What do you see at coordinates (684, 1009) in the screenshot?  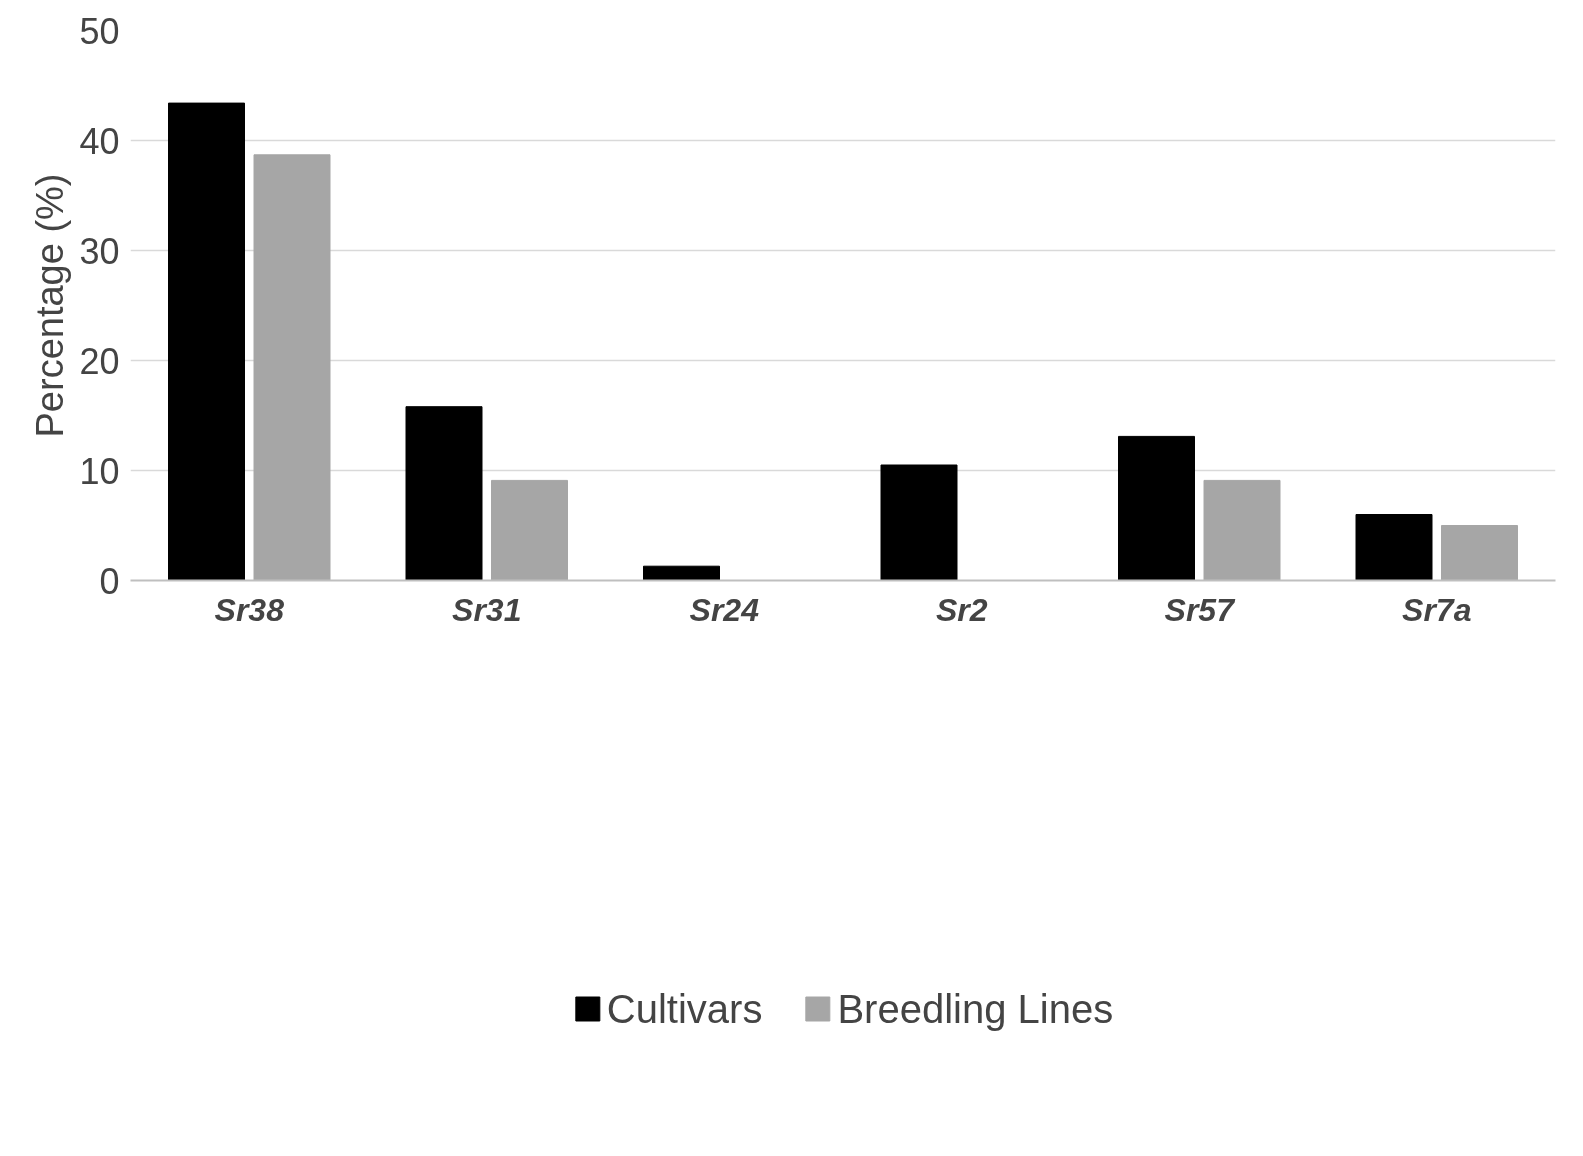 I see `legend-label: Cultivars` at bounding box center [684, 1009].